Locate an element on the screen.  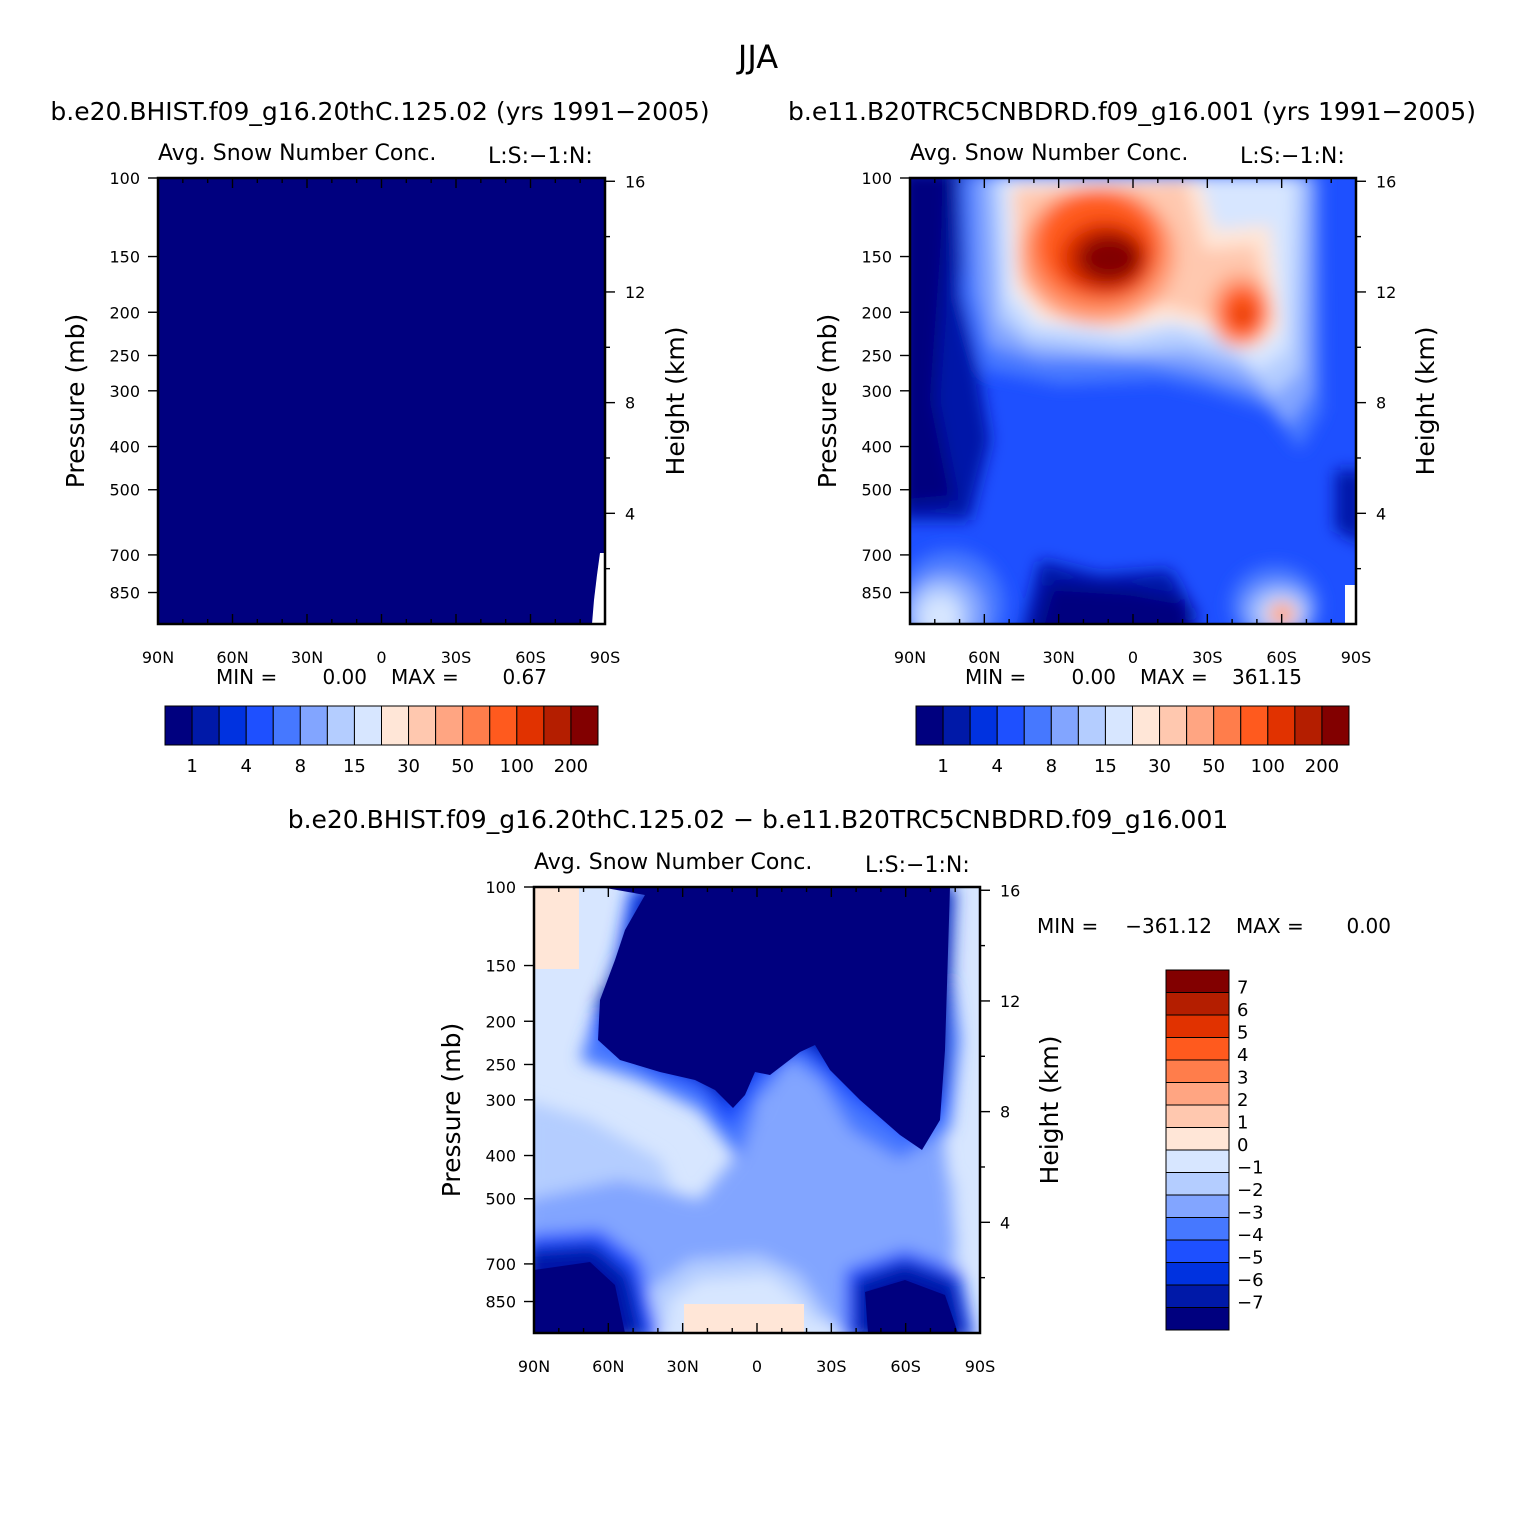
panel3-colorbar-label: 6 is located at coordinates (1242, 1010).